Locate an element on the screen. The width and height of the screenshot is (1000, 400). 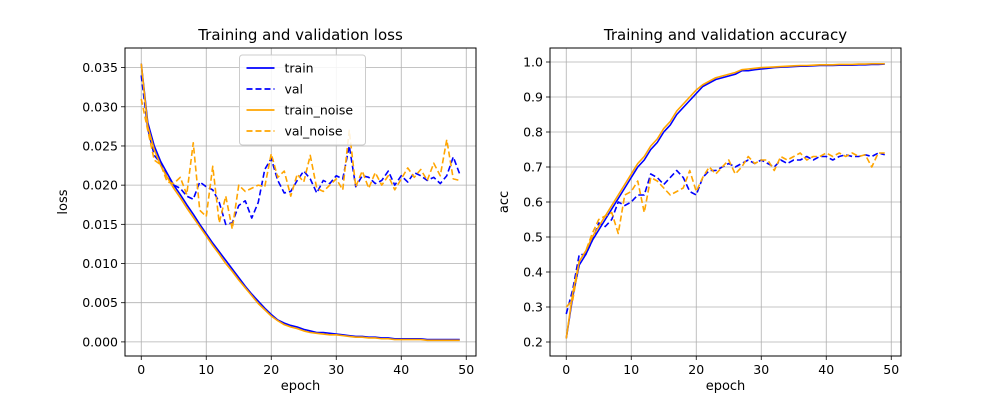
y-tick-label: 0.030 is located at coordinates (100, 106).